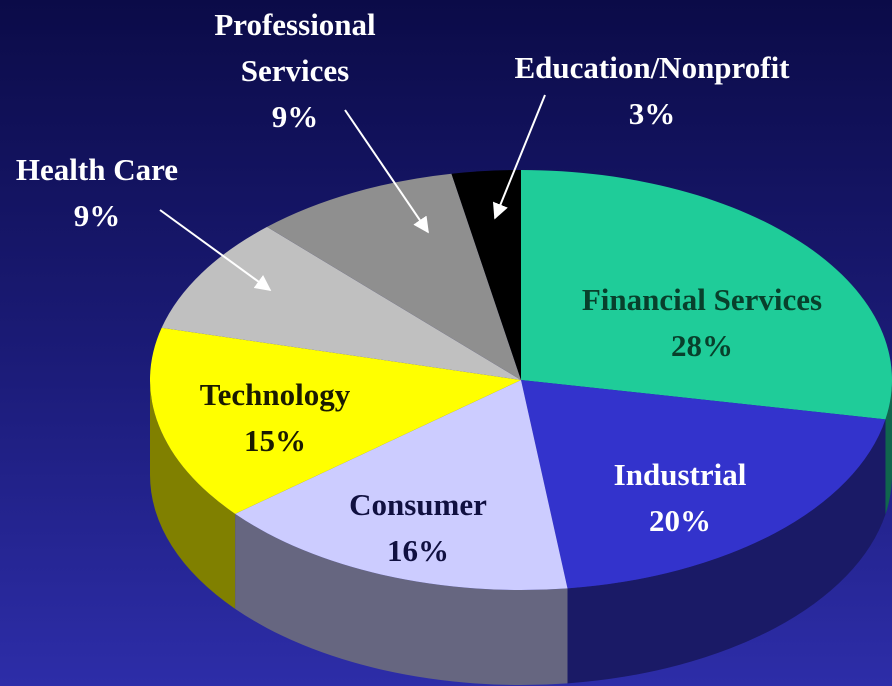 The width and height of the screenshot is (892, 686). Describe the element at coordinates (97, 169) in the screenshot. I see `category-name: Health Care` at that location.